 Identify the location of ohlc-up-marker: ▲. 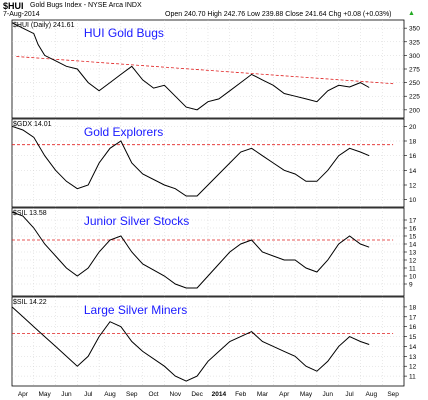
(411, 13).